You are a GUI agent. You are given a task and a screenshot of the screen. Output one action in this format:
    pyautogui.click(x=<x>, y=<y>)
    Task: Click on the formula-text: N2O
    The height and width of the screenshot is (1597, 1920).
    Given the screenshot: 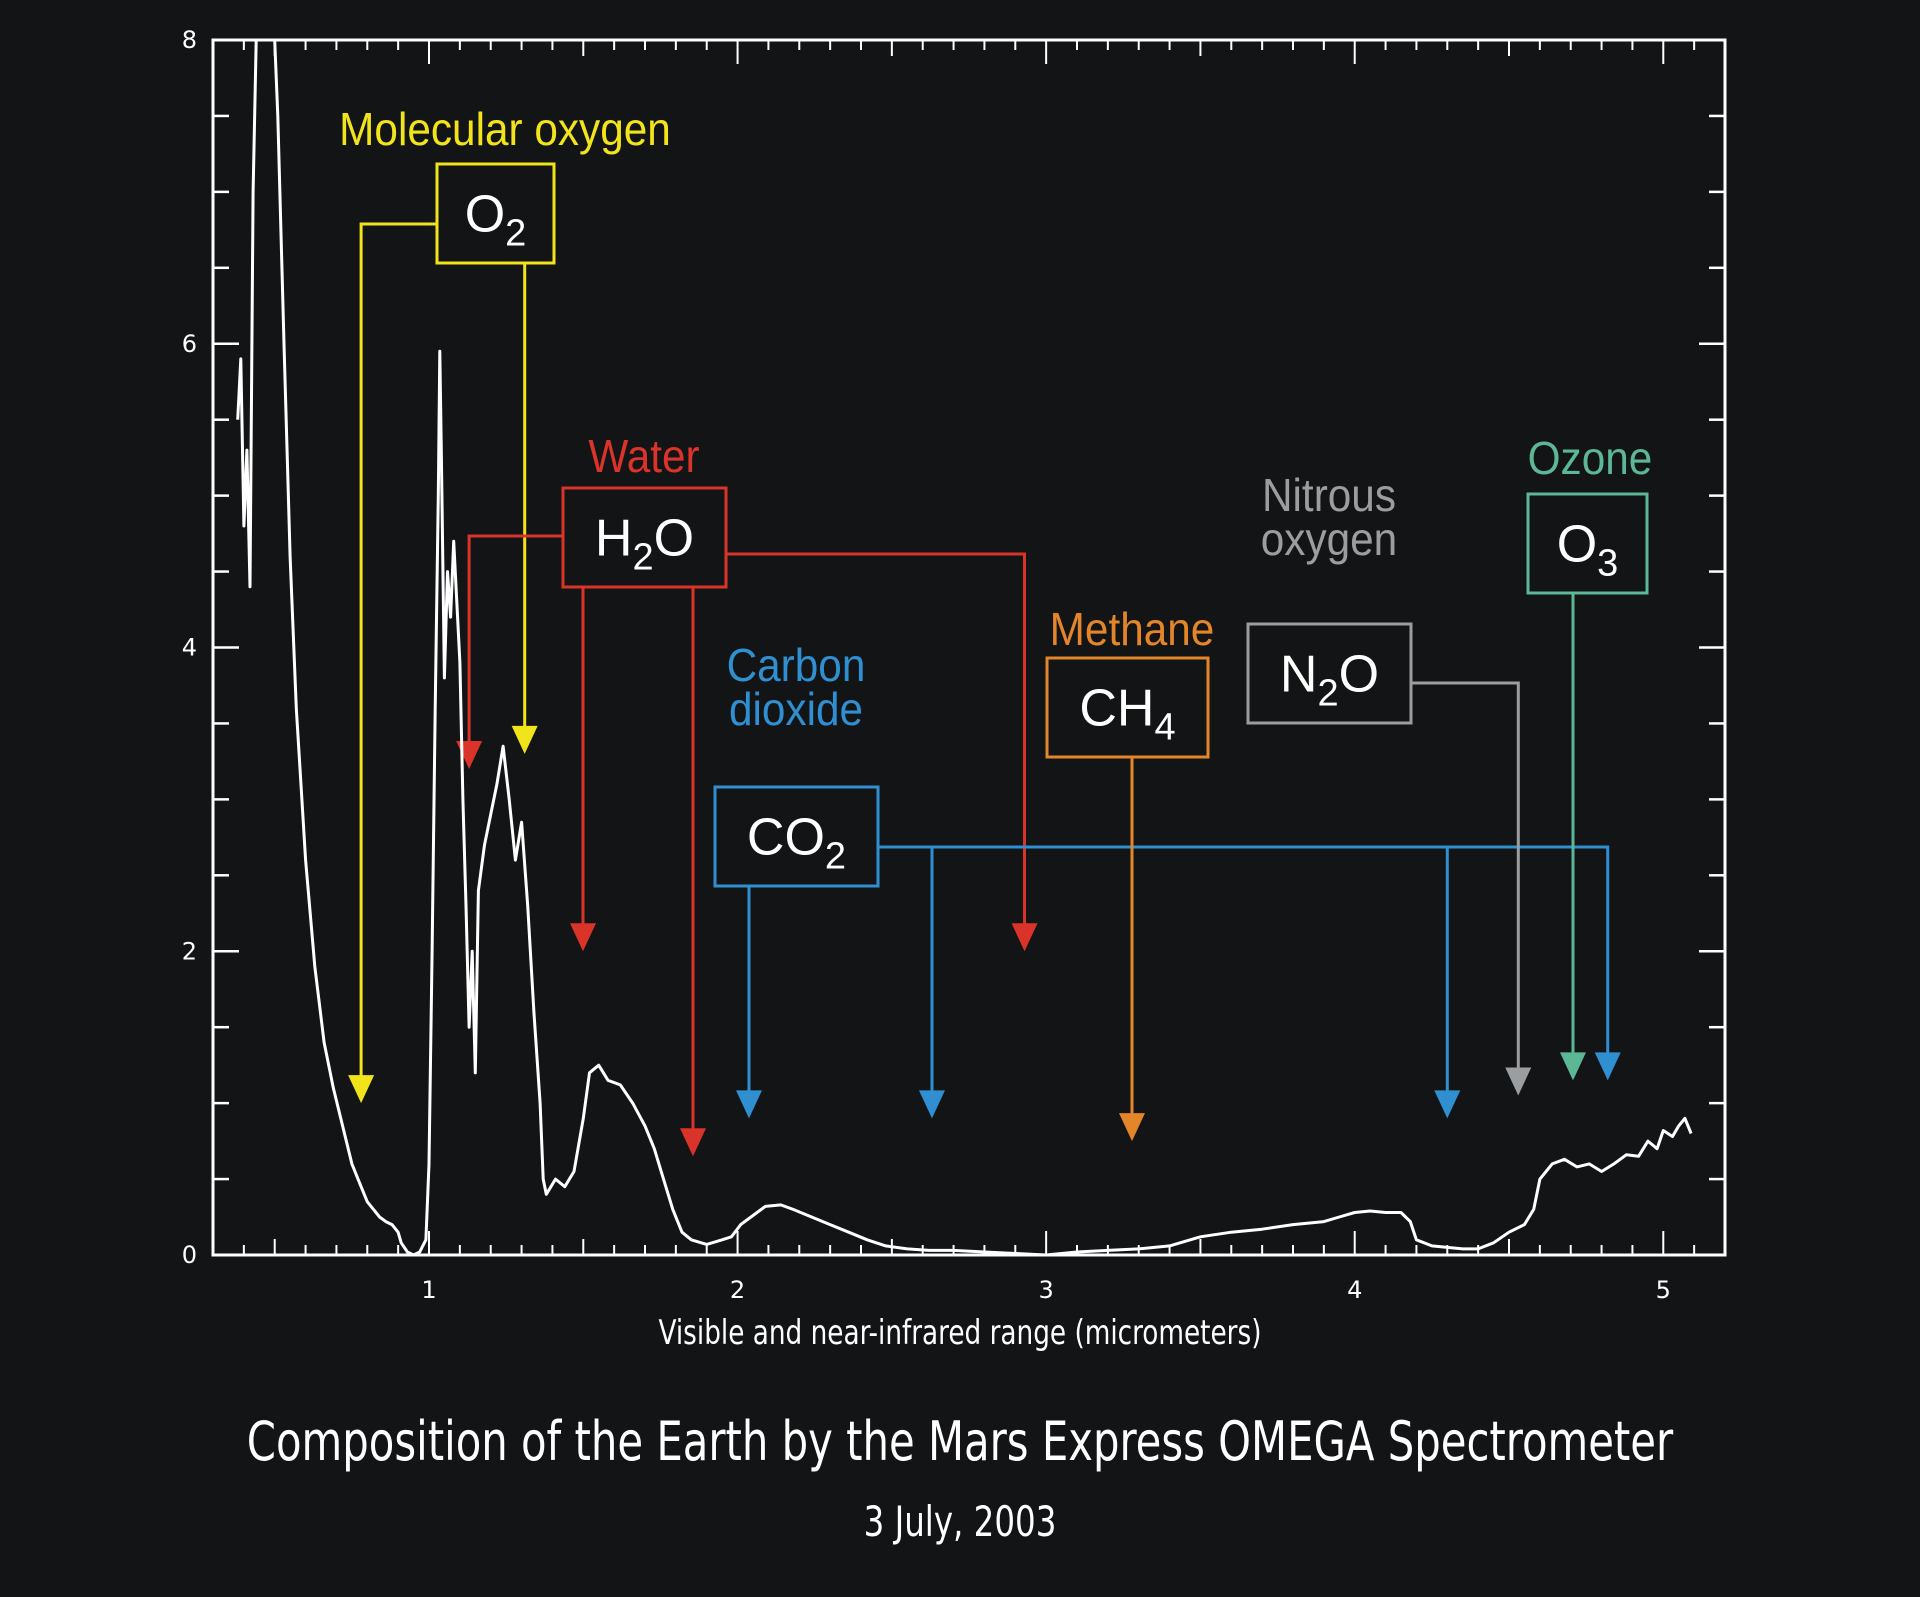 What is the action you would take?
    pyautogui.click(x=1329, y=680)
    